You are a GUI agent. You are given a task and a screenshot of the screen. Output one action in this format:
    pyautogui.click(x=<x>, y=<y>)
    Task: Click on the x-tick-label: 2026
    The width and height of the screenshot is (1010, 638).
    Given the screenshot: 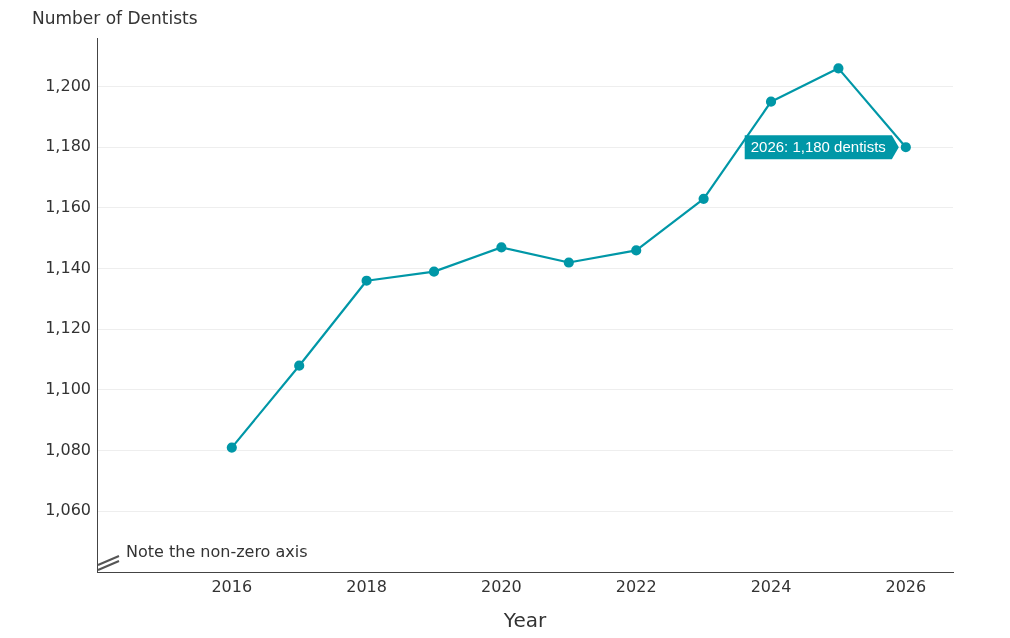 What is the action you would take?
    pyautogui.click(x=906, y=586)
    